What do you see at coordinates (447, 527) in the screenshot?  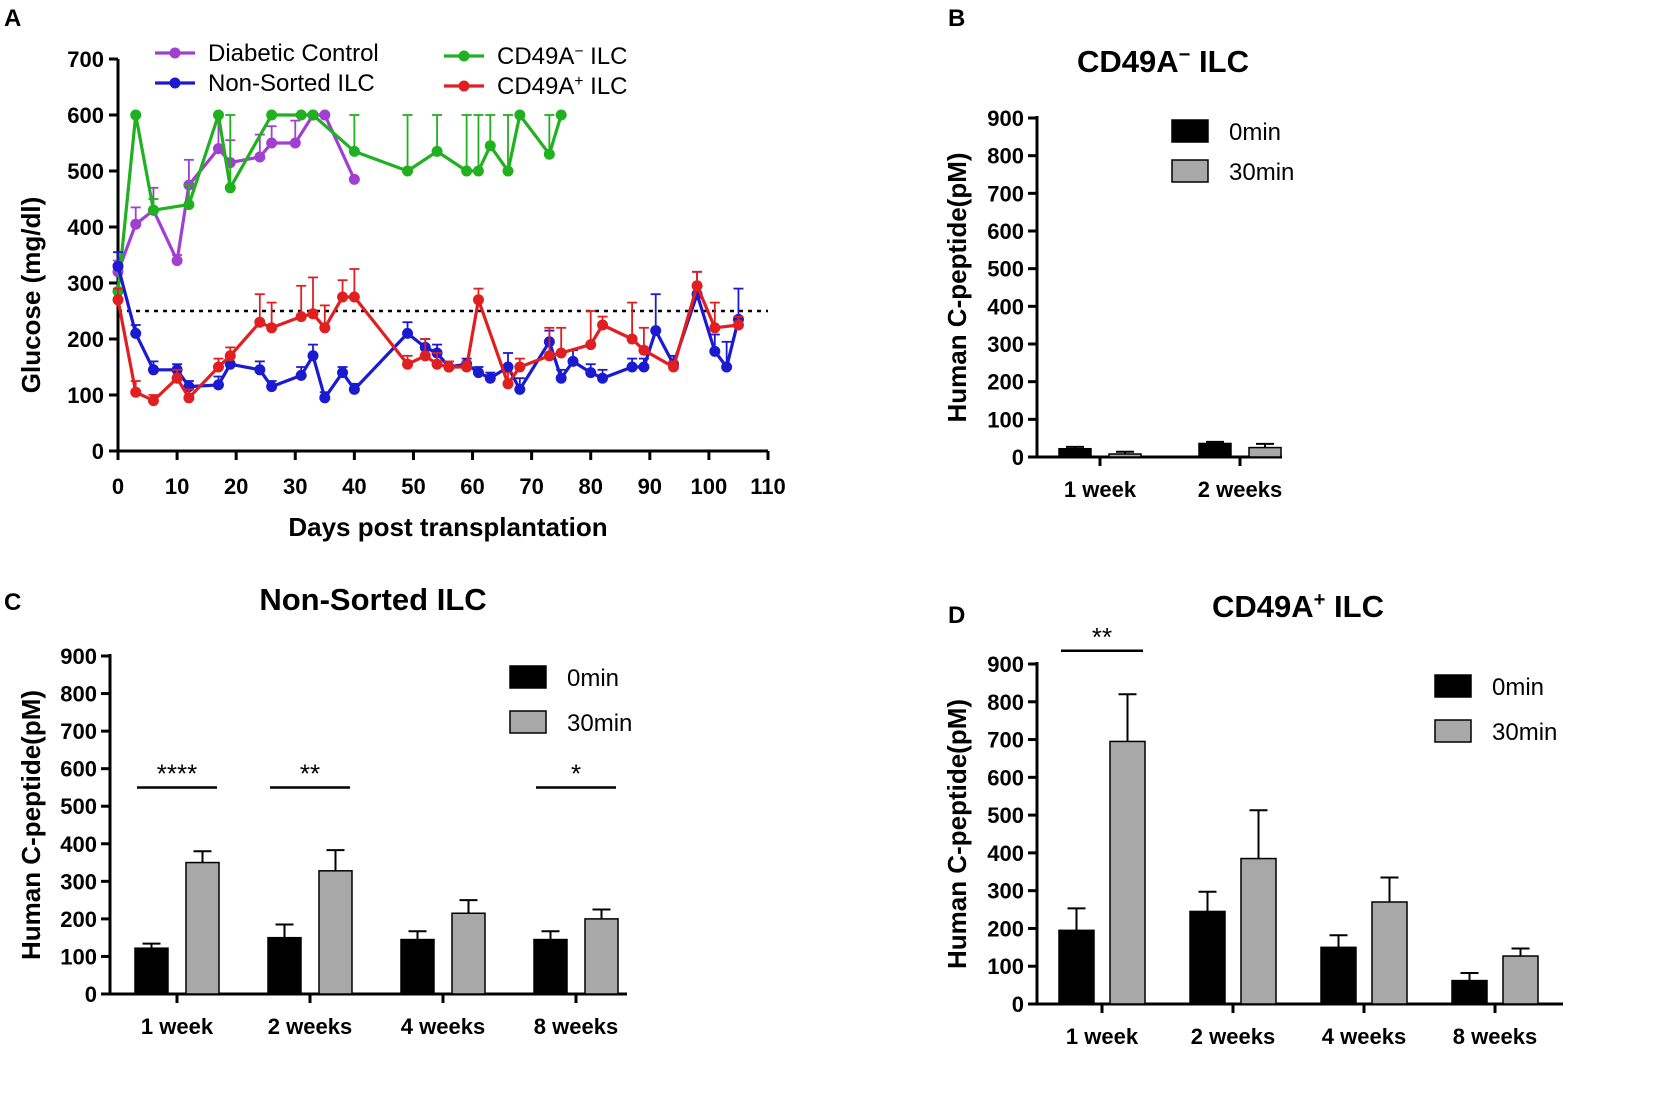 I see `a-x-axis-label: Days post transplantation` at bounding box center [447, 527].